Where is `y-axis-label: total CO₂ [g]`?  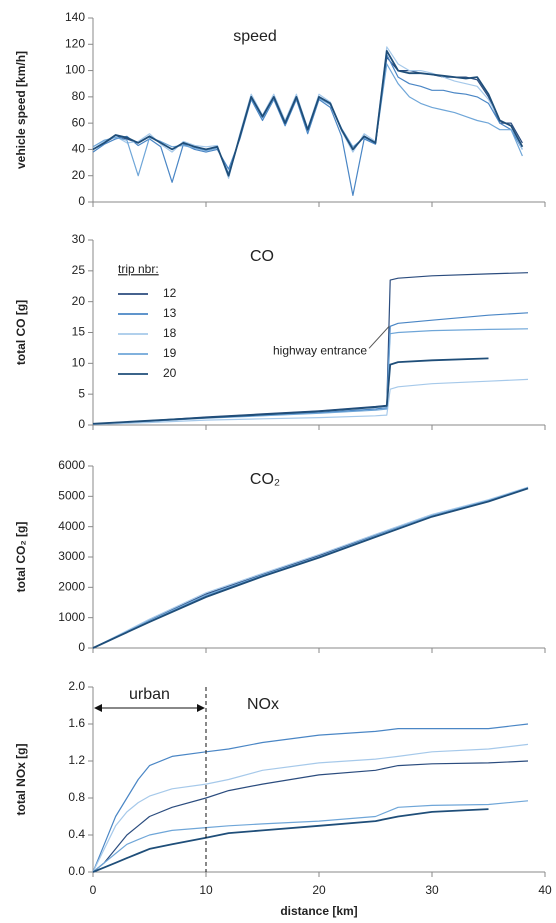
y-axis-label: total CO₂ [g] is located at coordinates (21, 557).